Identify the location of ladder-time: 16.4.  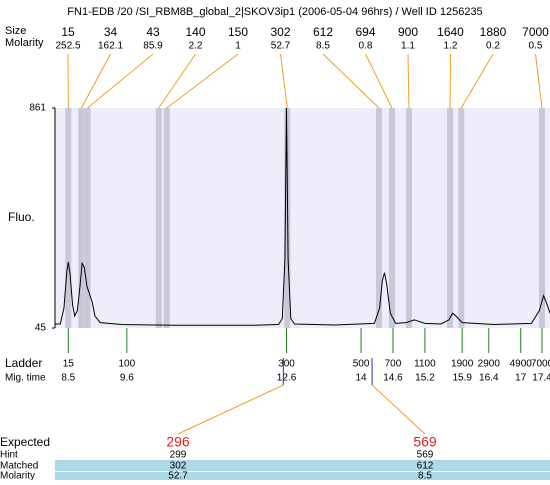
(489, 378).